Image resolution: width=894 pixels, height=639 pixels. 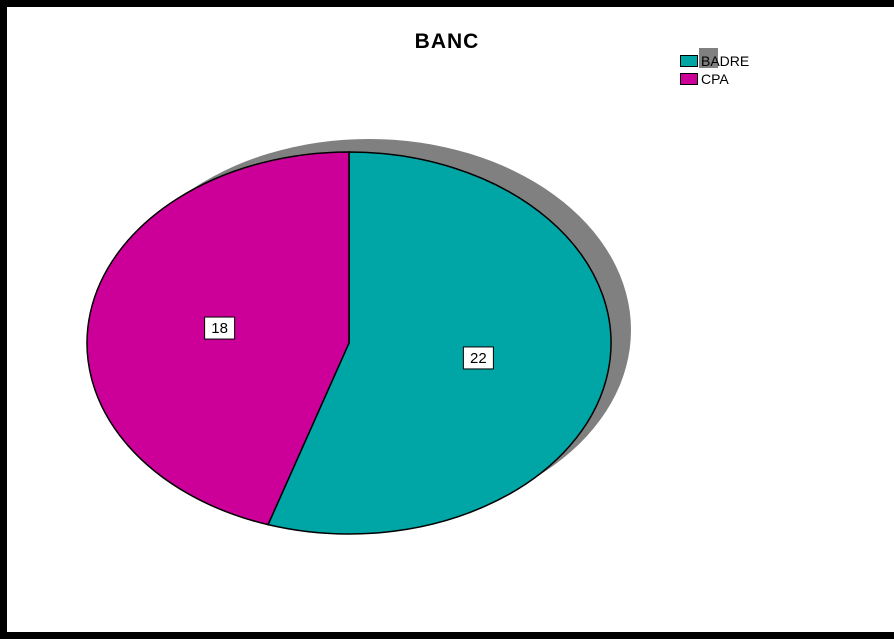 What do you see at coordinates (708, 58) in the screenshot?
I see `legend-shadow` at bounding box center [708, 58].